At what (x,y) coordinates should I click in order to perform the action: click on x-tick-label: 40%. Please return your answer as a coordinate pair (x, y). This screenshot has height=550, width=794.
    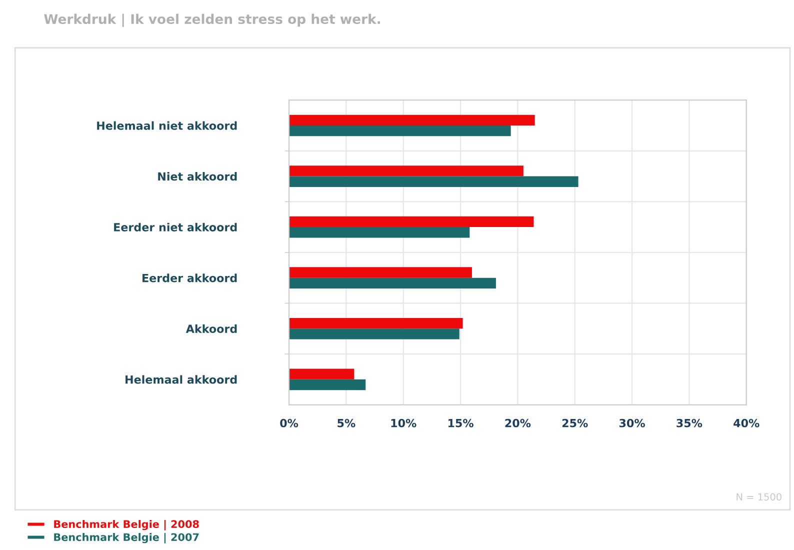
    Looking at the image, I should click on (747, 423).